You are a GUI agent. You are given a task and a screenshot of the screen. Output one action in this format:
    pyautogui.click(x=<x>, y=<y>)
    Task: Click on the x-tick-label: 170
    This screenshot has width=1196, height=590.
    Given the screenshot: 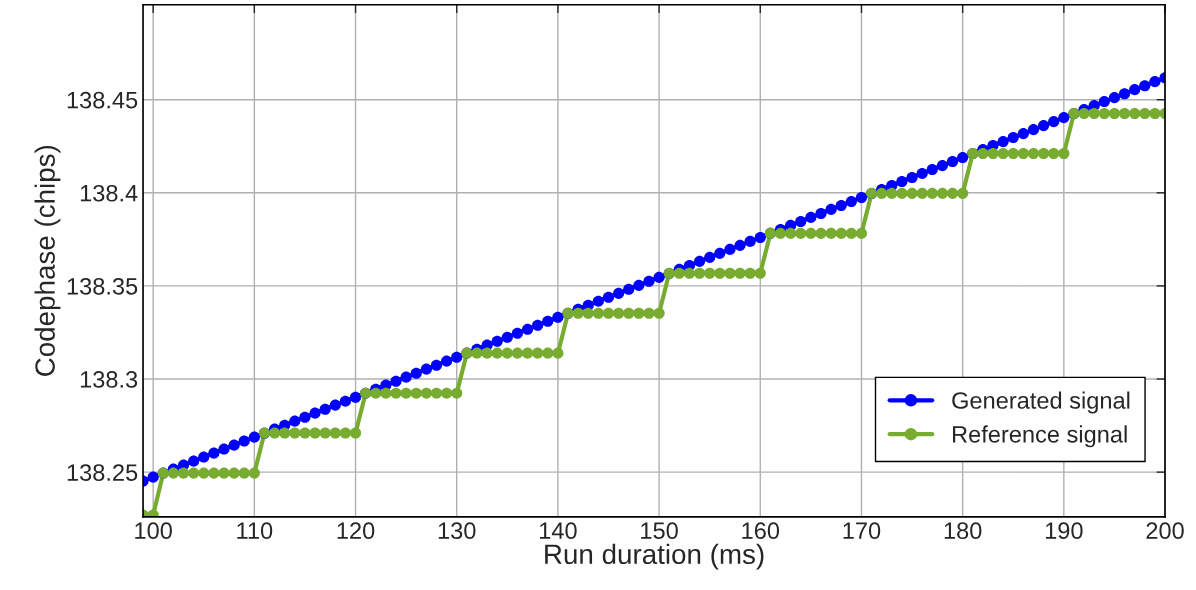 What is the action you would take?
    pyautogui.click(x=862, y=531)
    